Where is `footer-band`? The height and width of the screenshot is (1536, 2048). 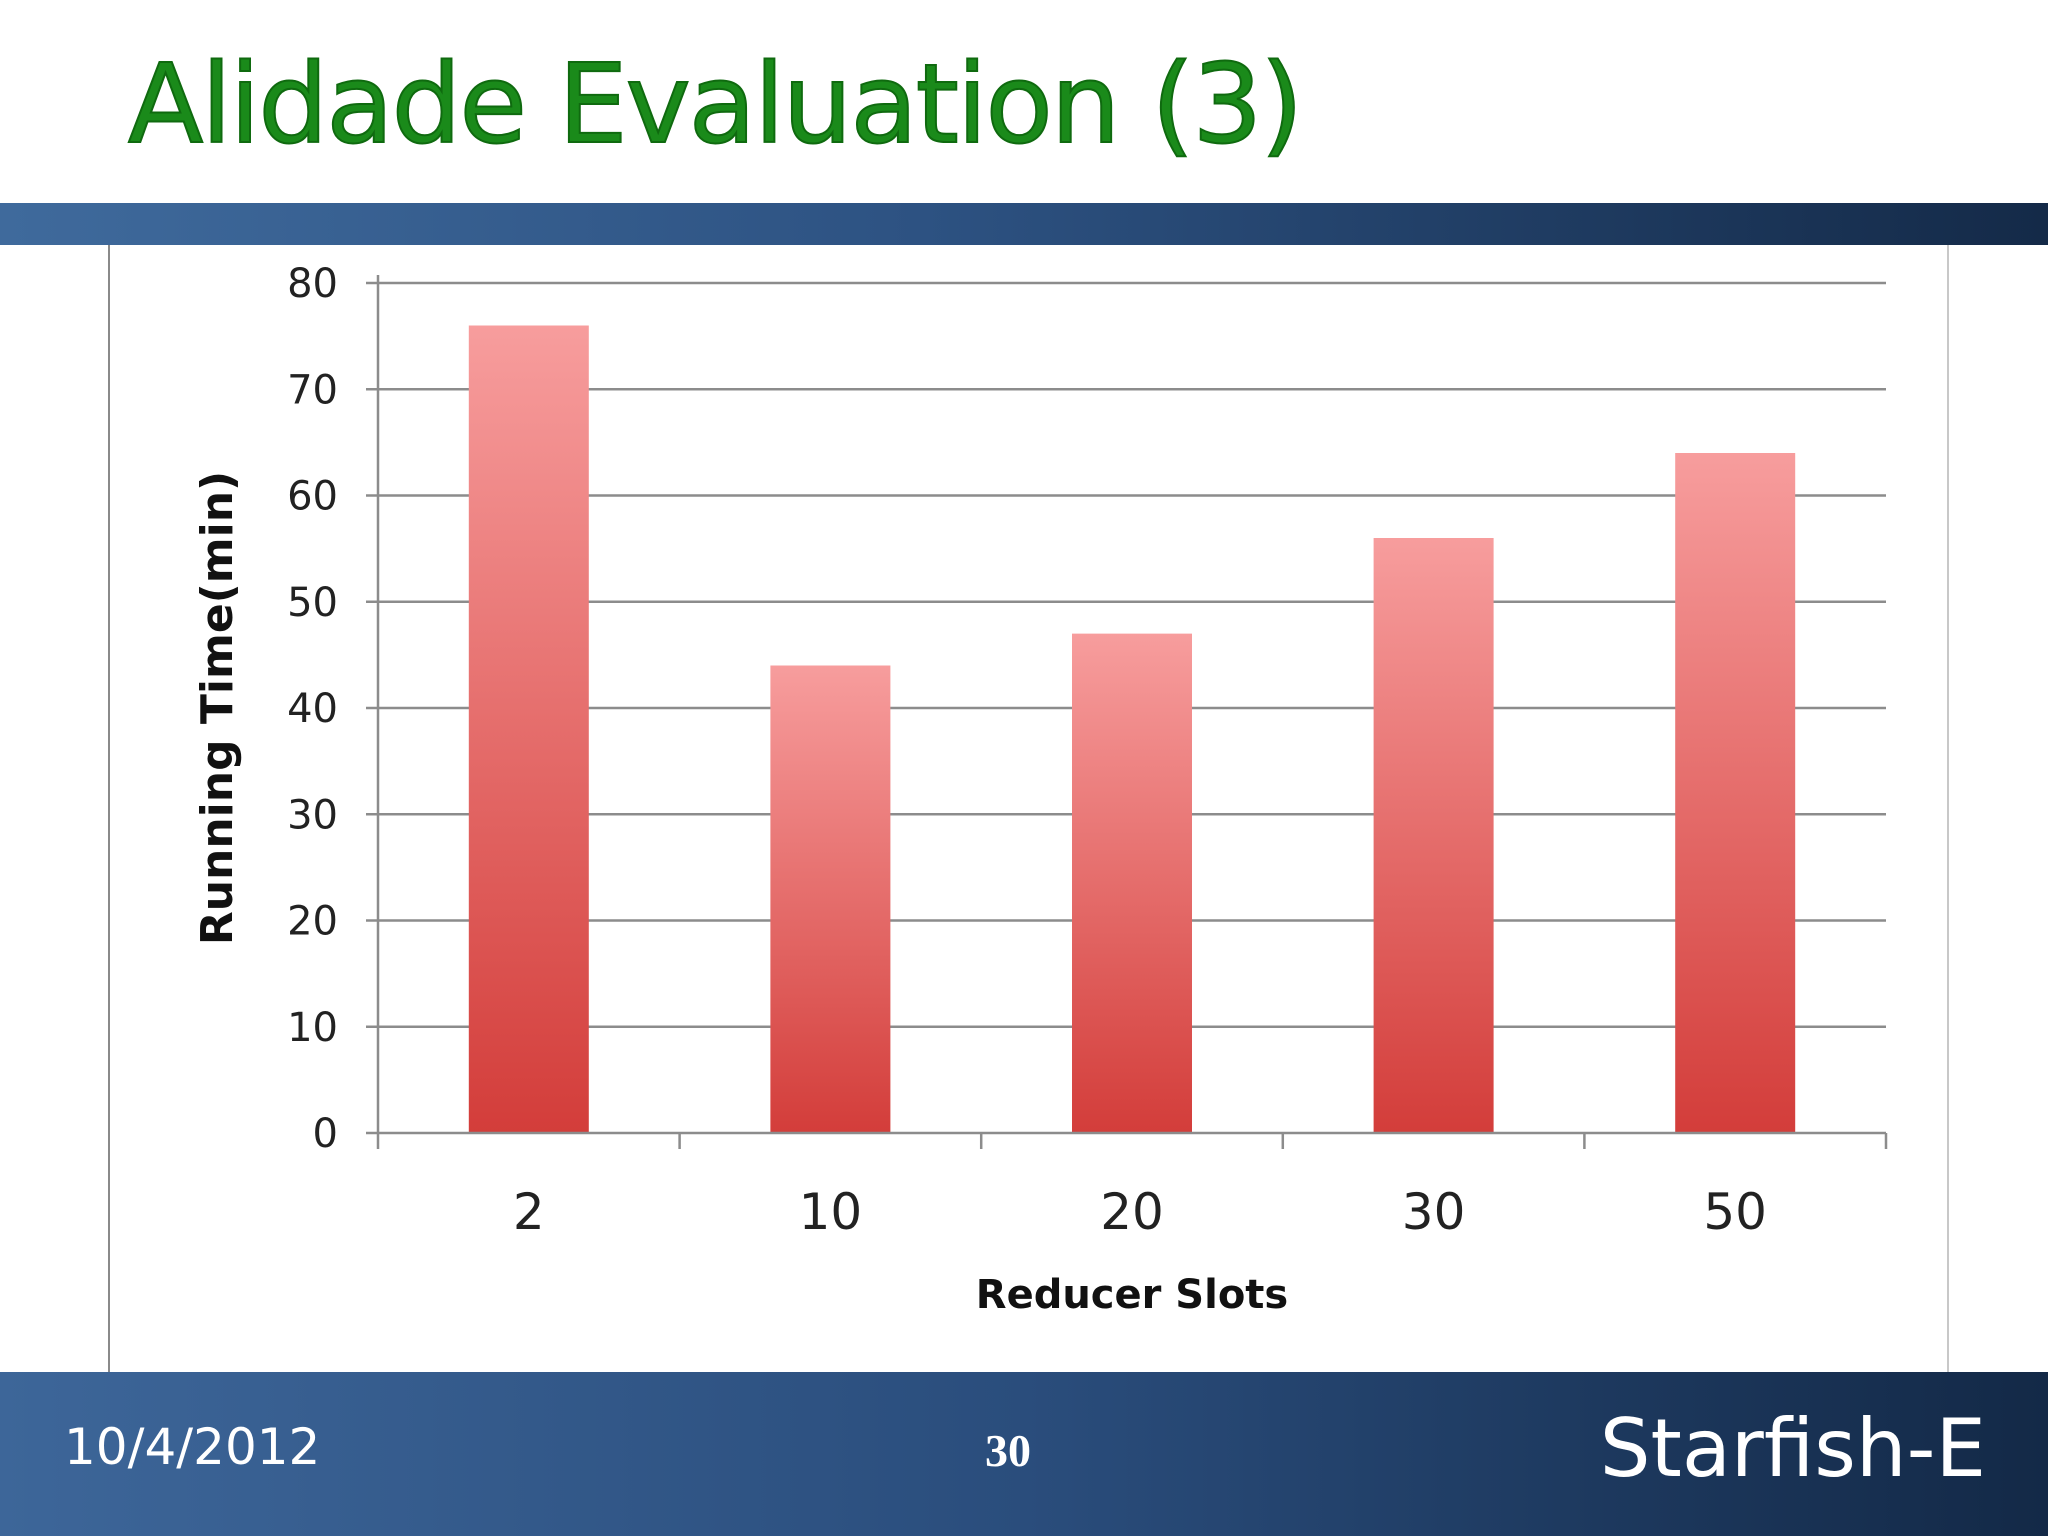
footer-band is located at coordinates (1024, 1454).